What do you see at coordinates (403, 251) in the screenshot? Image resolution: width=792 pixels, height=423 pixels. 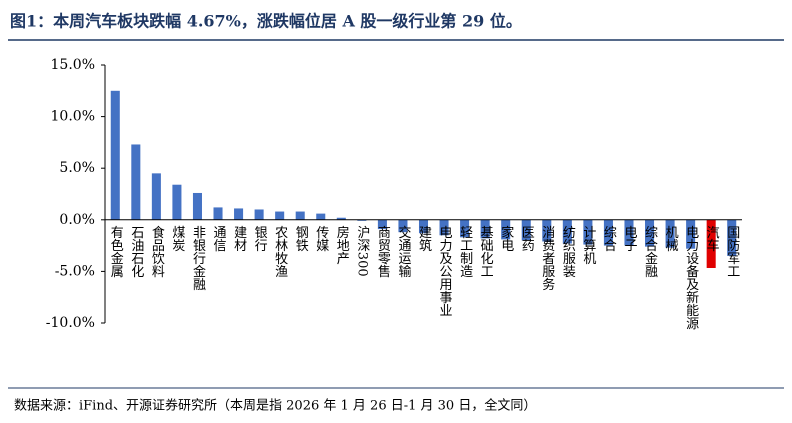 I see `x-tick-label: 交通运输` at bounding box center [403, 251].